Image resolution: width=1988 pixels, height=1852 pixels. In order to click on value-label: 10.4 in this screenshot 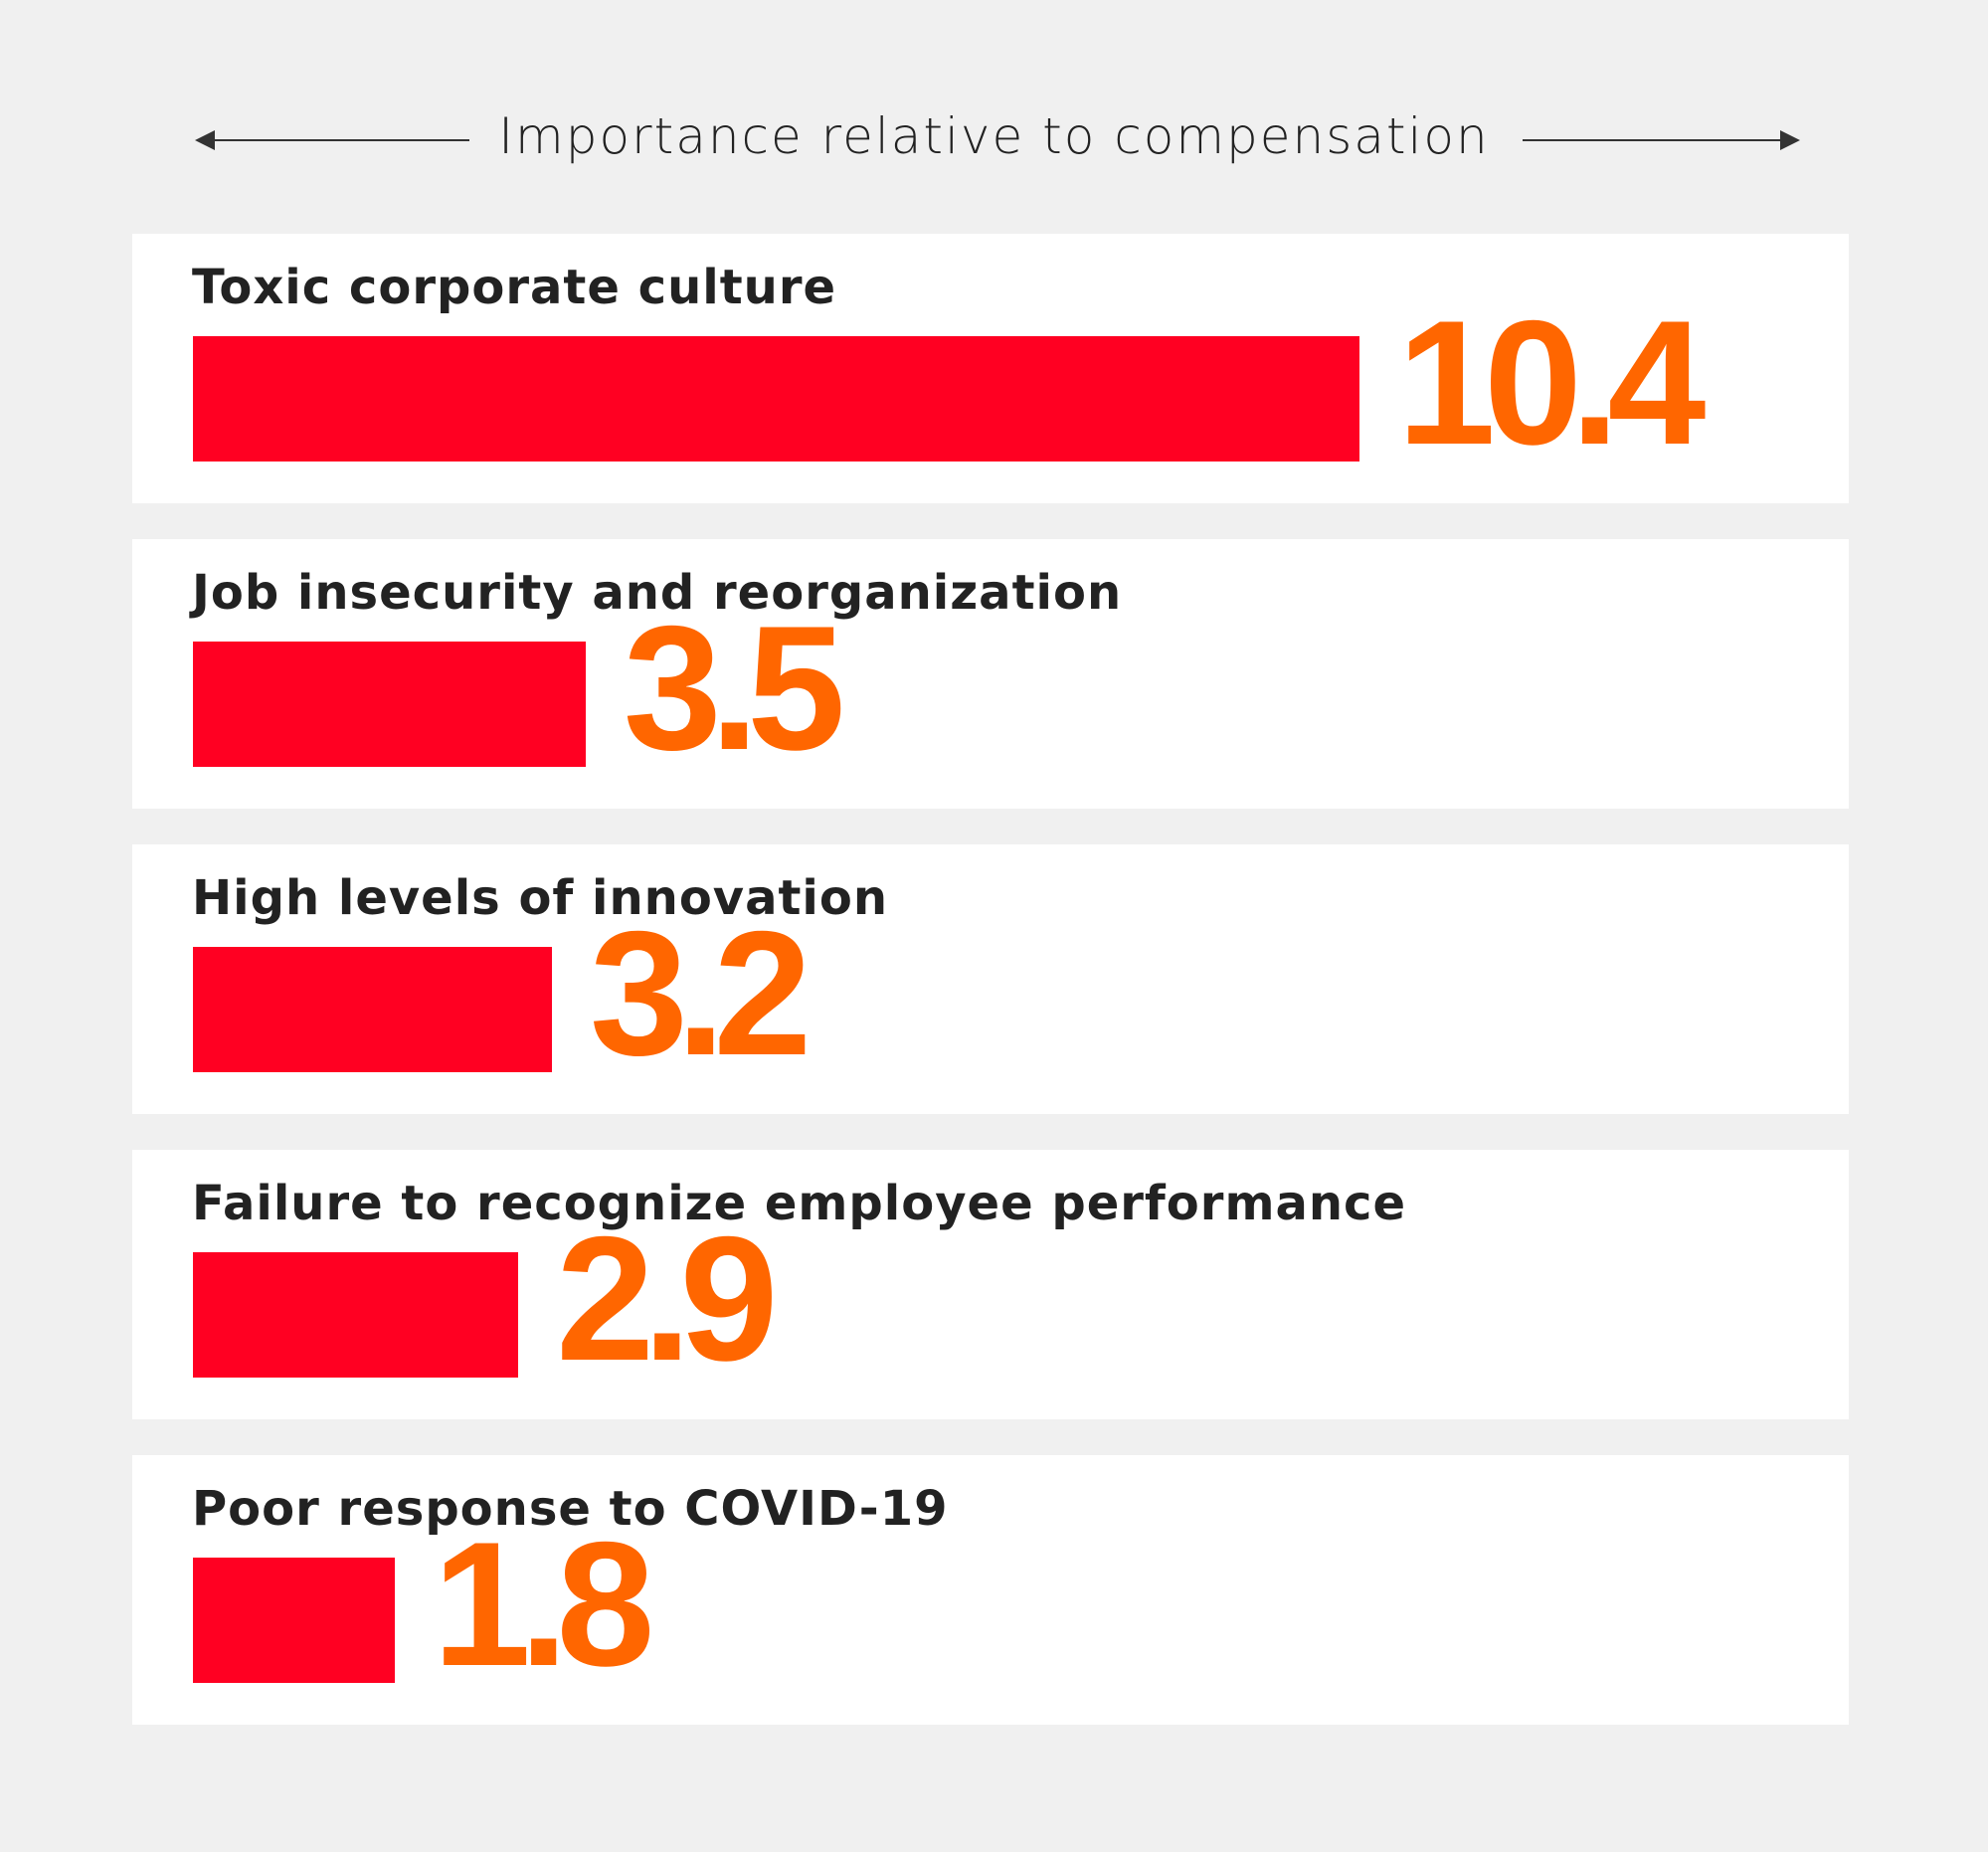, I will do `click(1551, 382)`.